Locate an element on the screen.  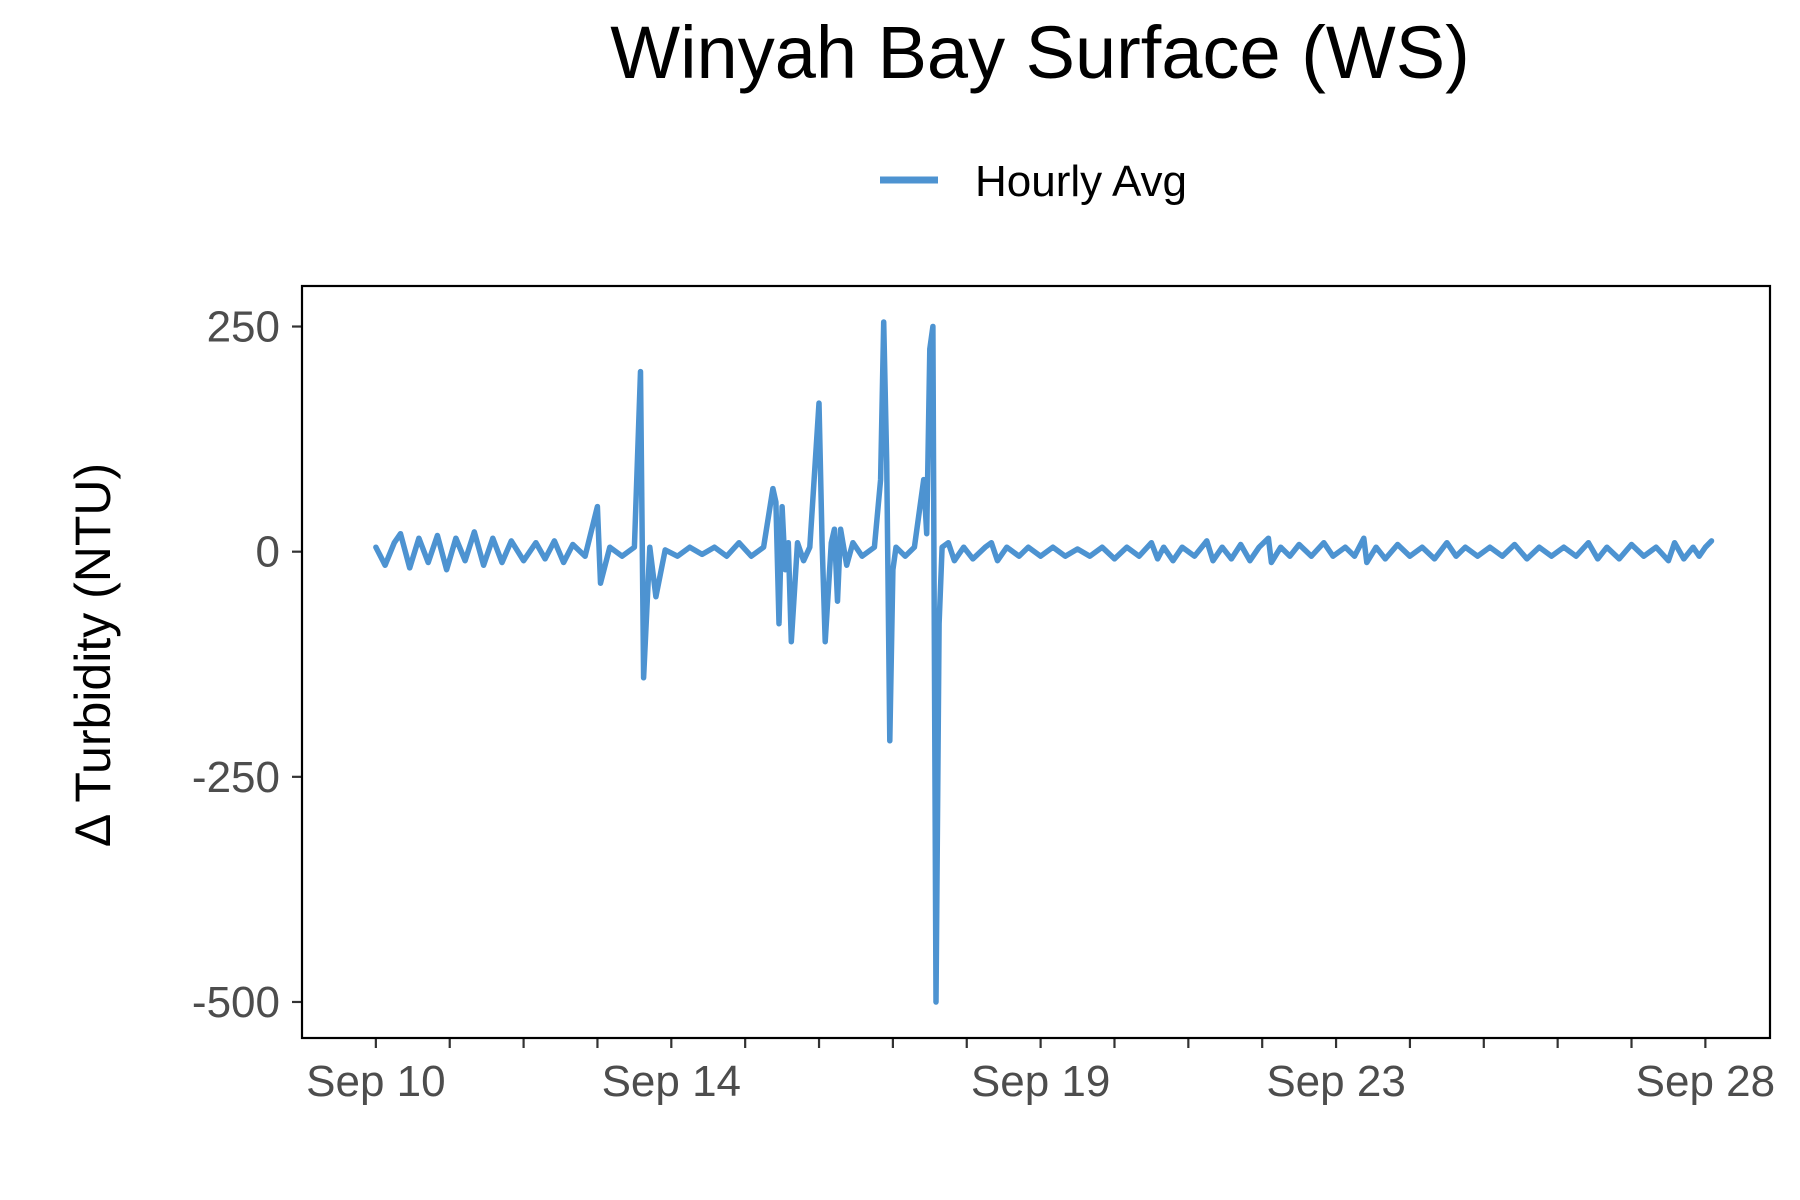
x-tick-label: Sep 28 is located at coordinates (1705, 1081).